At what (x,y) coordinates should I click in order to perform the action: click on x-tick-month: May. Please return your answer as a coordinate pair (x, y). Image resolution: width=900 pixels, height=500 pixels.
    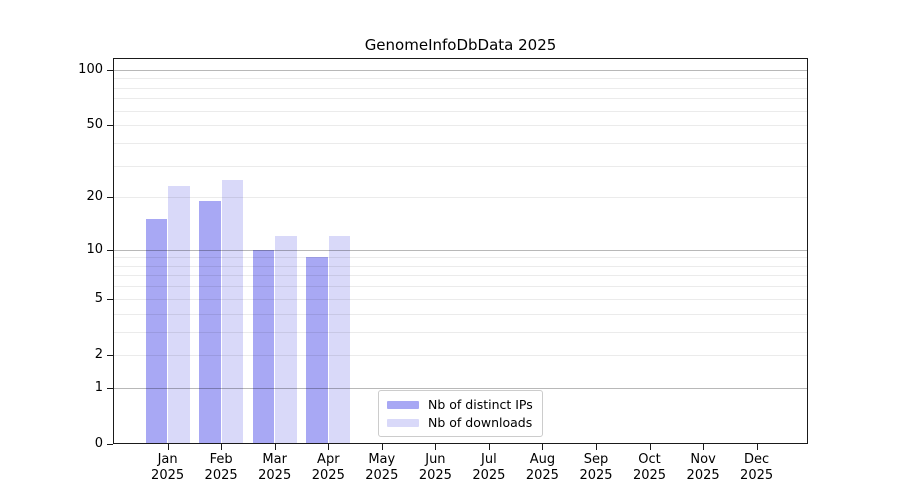
    Looking at the image, I should click on (382, 459).